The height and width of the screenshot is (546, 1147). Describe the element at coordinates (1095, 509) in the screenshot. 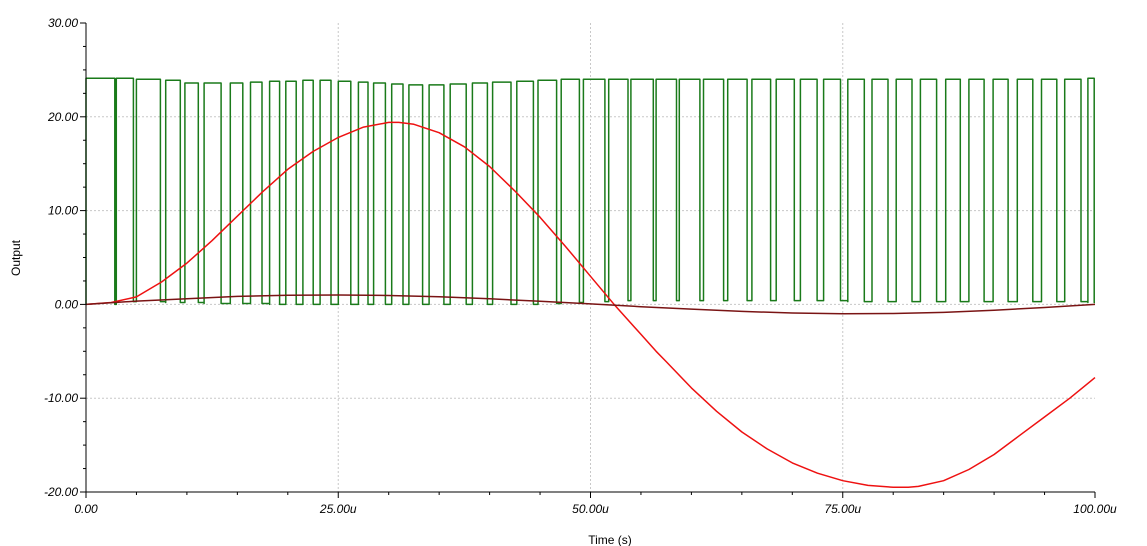

I see `x-tick-label: 100.00u` at that location.